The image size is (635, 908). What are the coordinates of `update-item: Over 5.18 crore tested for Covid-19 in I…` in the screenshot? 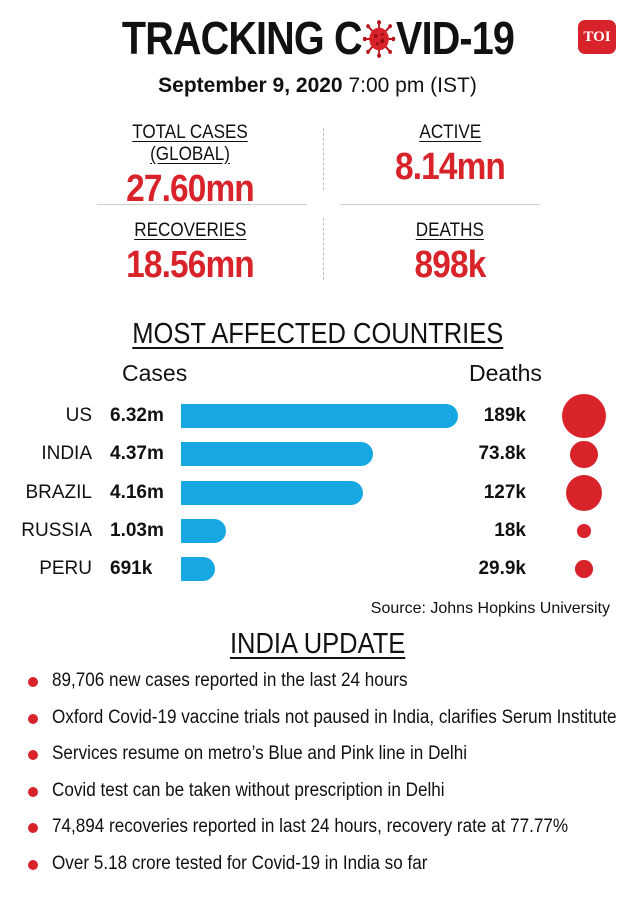 It's located at (326, 869).